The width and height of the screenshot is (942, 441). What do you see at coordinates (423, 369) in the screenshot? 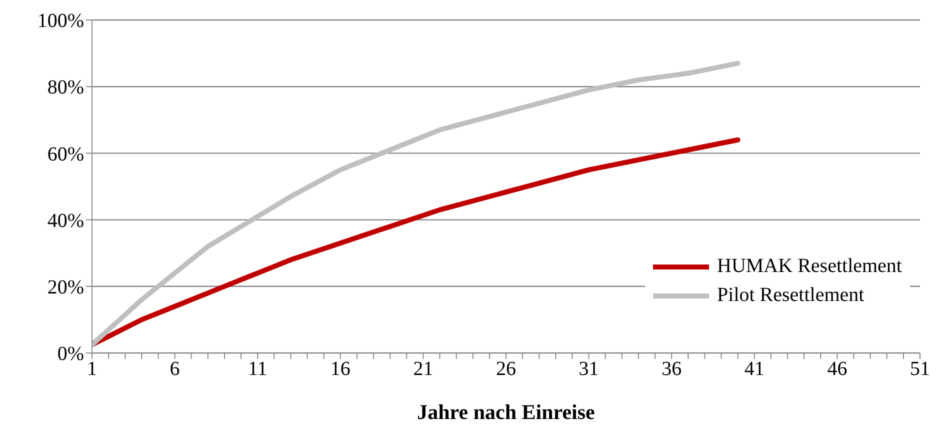
I see `x-tick-label: 21` at bounding box center [423, 369].